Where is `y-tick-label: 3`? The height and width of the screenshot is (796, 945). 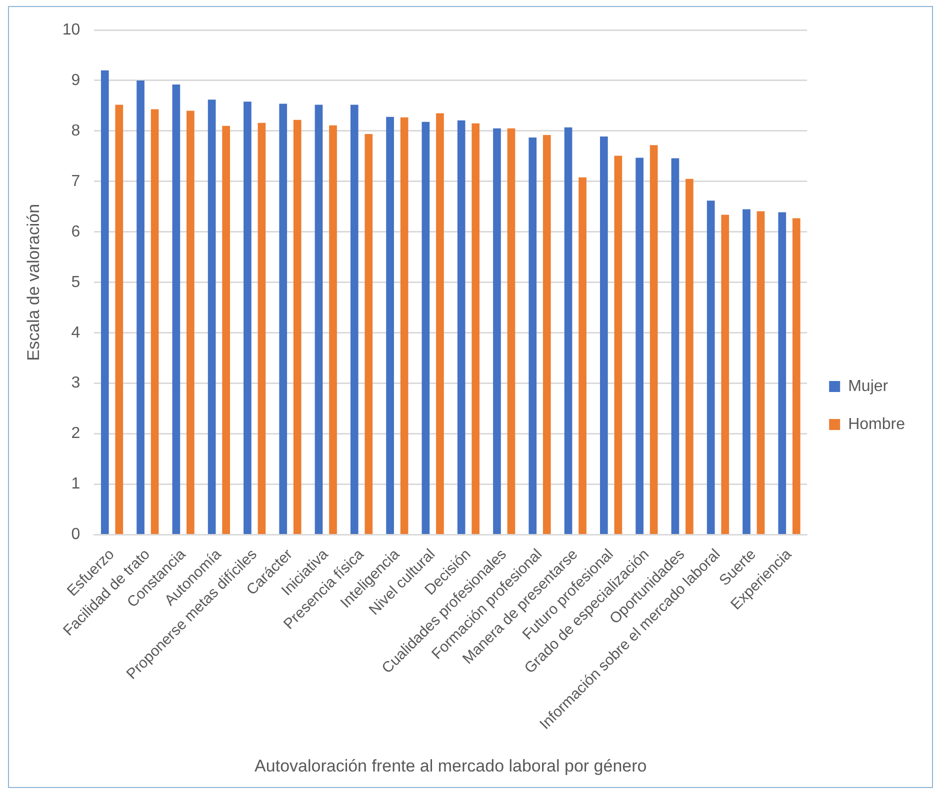
y-tick-label: 3 is located at coordinates (75, 383).